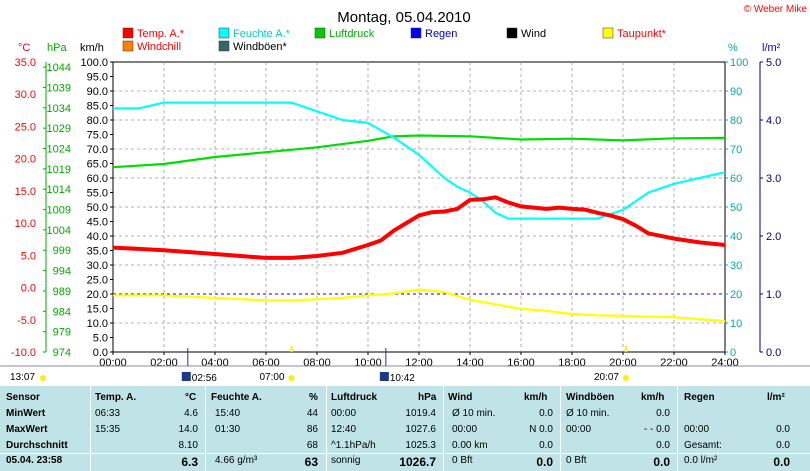 The image size is (810, 471). I want to click on header-pressure: Luftdruck, so click(354, 397).